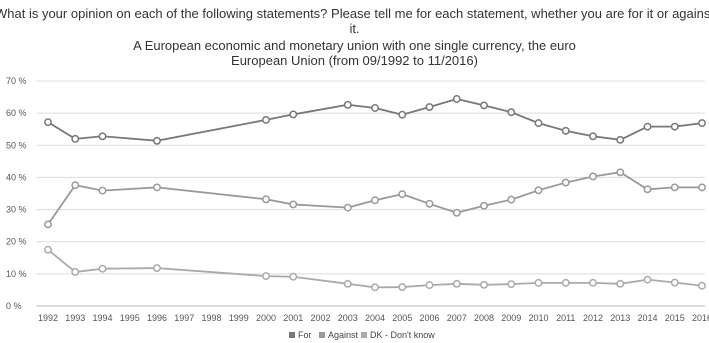 The height and width of the screenshot is (343, 709). Describe the element at coordinates (16, 274) in the screenshot. I see `y-tick-label: 10 %` at that location.